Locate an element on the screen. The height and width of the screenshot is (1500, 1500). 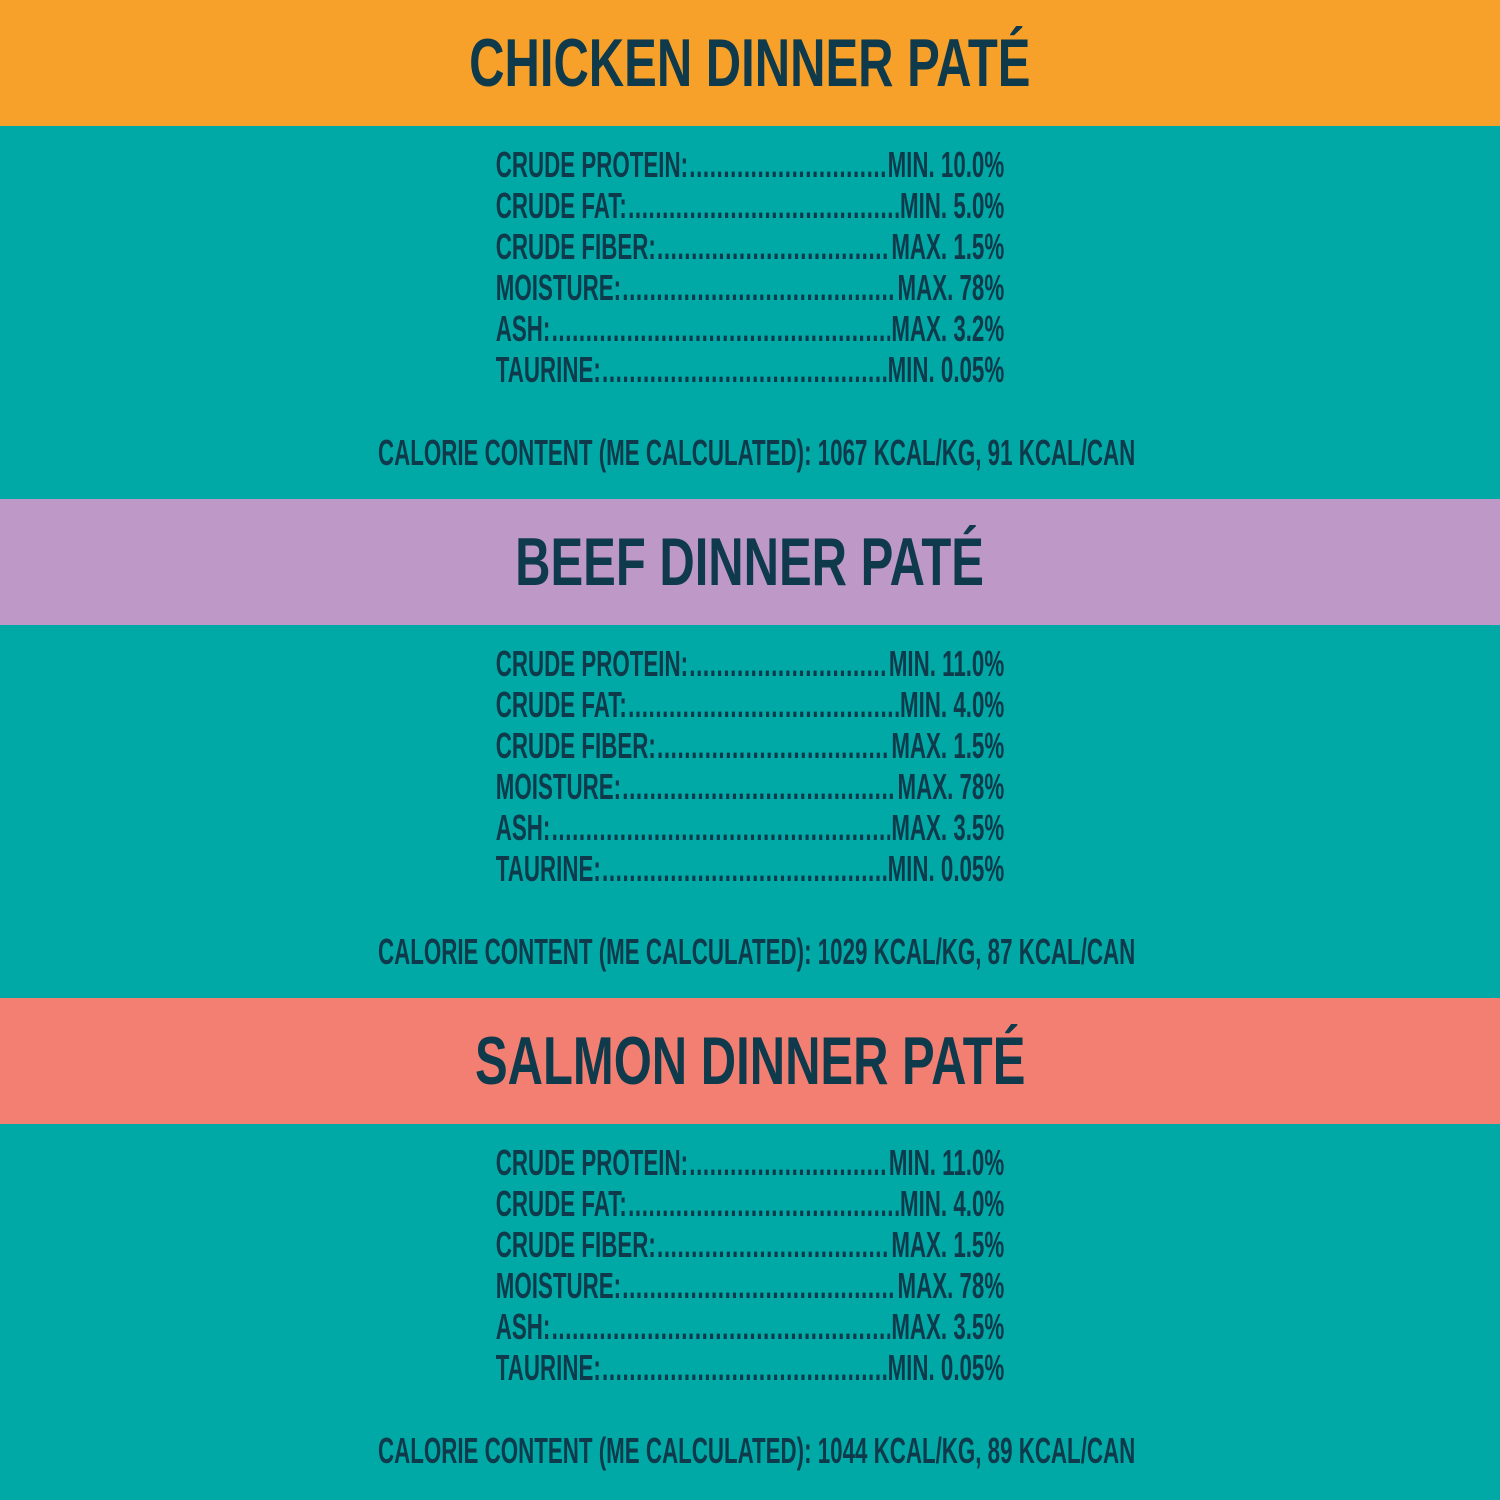
section-title: CHICKEN DINNER PATÉ is located at coordinates (750, 63).